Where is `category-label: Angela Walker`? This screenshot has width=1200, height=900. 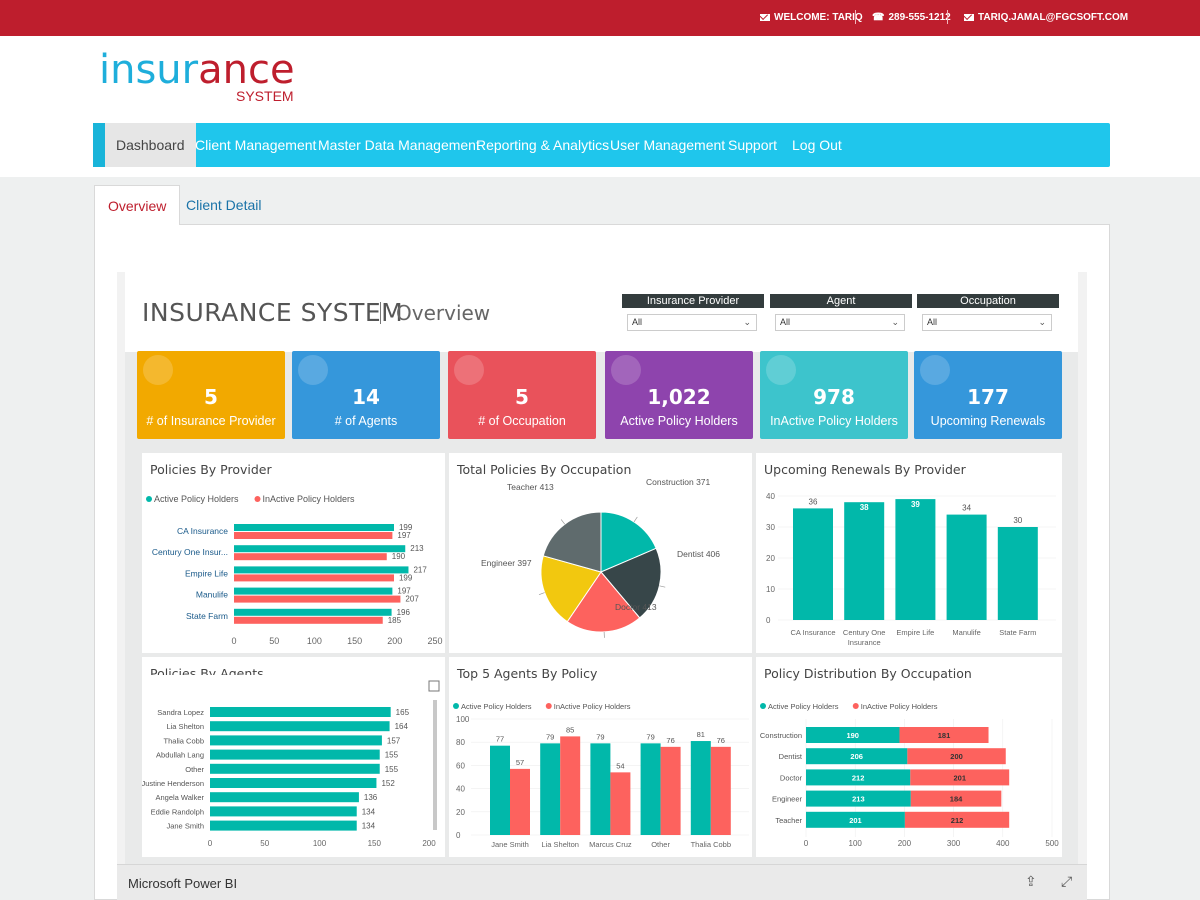
category-label: Angela Walker is located at coordinates (180, 797).